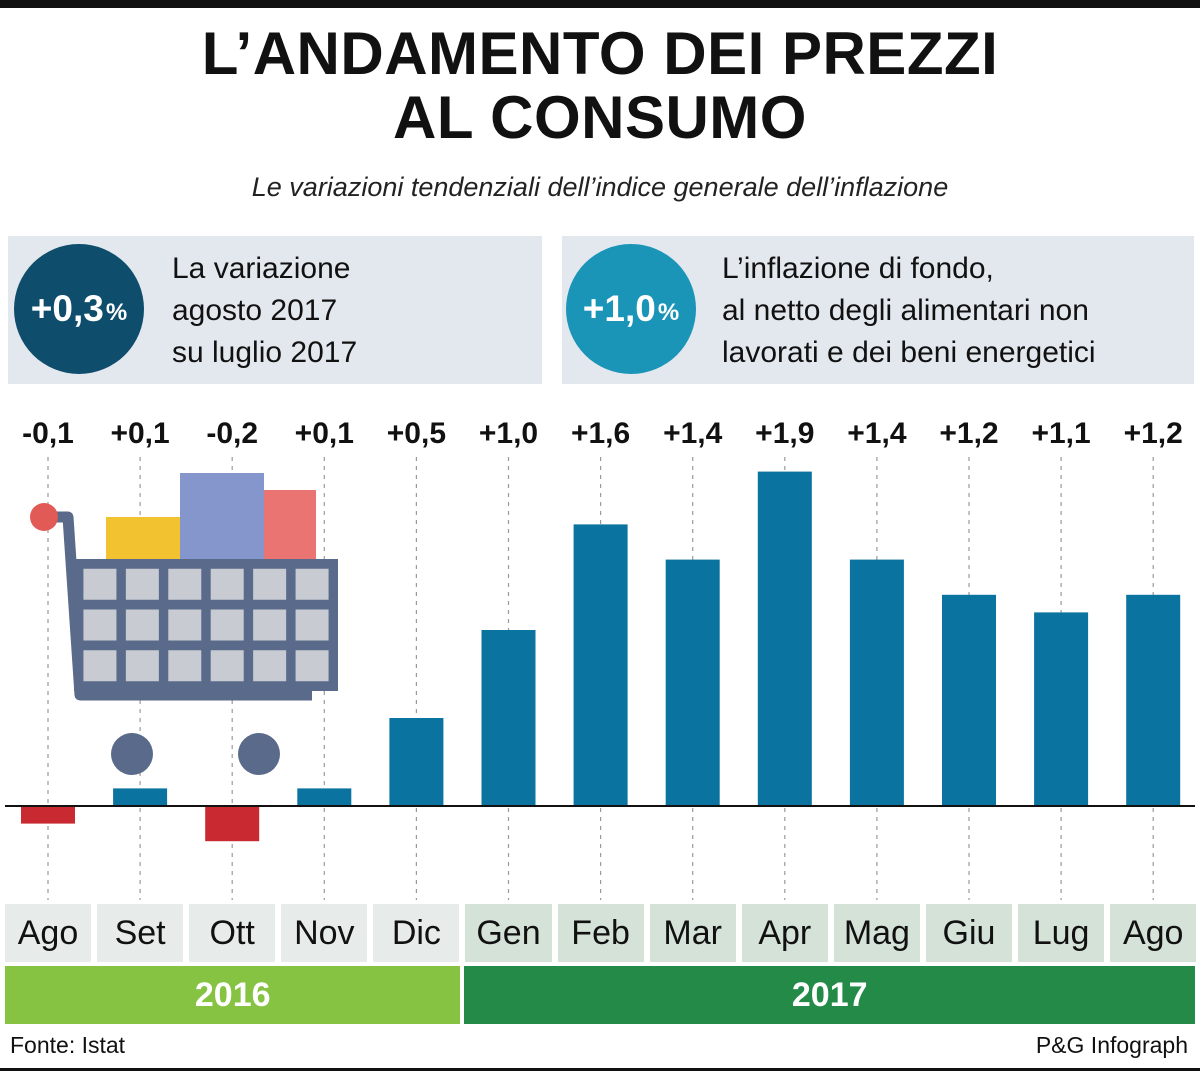  Describe the element at coordinates (324, 797) in the screenshot. I see `bar-nov` at that location.